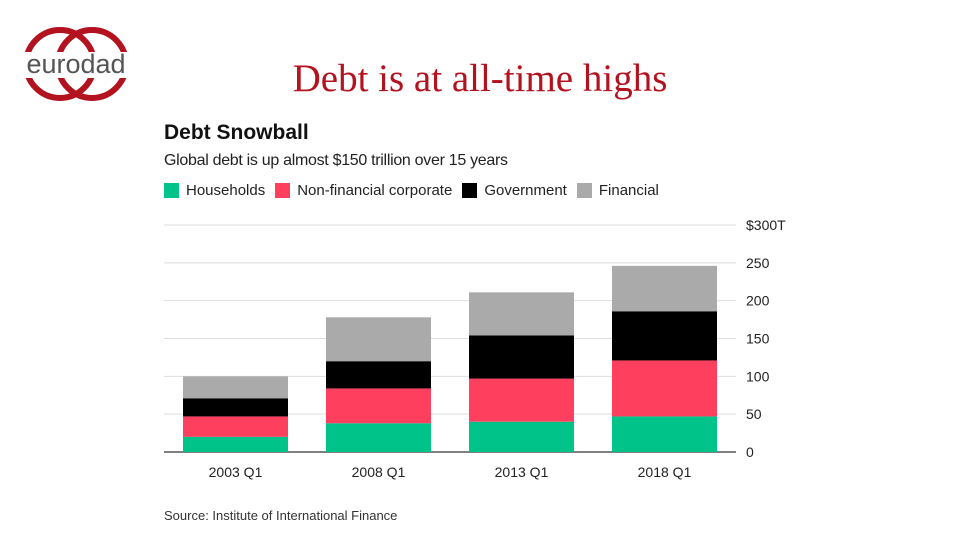 Image resolution: width=960 pixels, height=540 pixels. I want to click on legend-label-non-financial-corporate: Non-financial corporate, so click(375, 190).